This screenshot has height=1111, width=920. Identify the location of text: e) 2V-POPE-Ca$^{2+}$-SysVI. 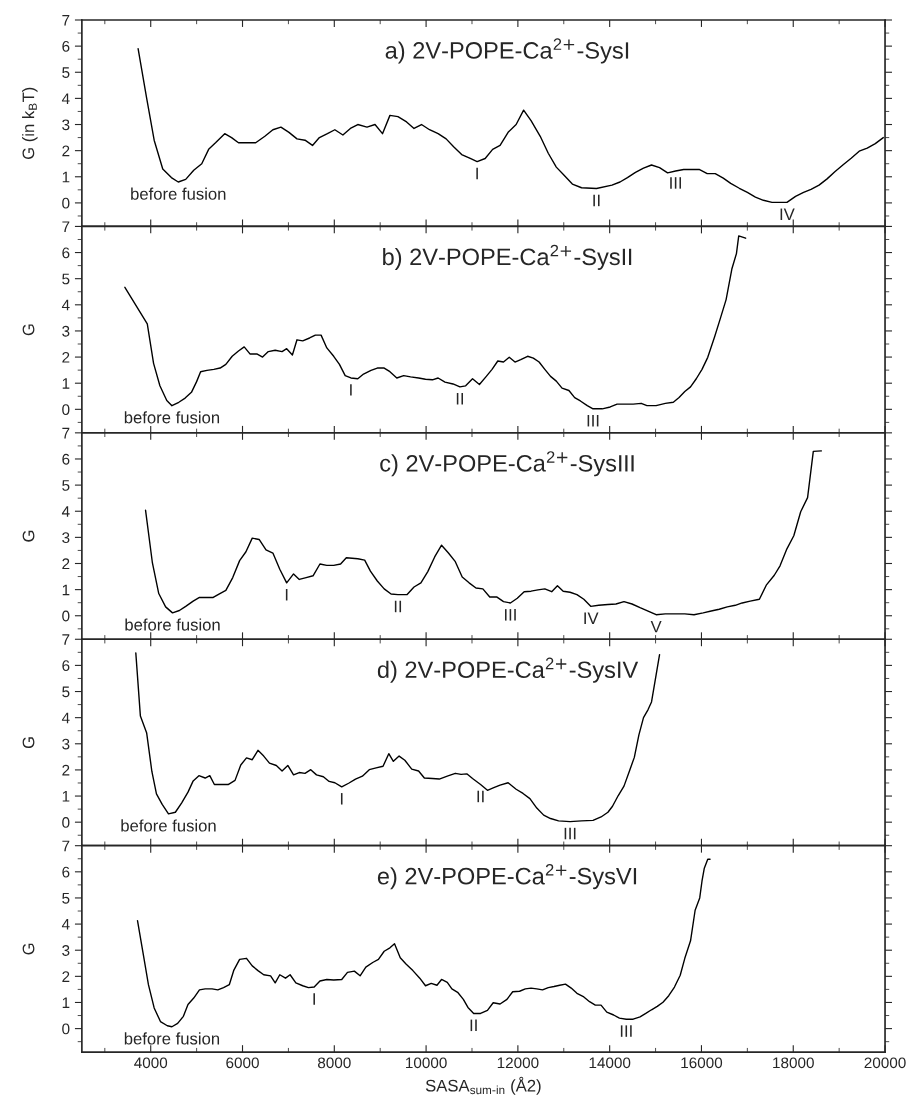
(507, 877).